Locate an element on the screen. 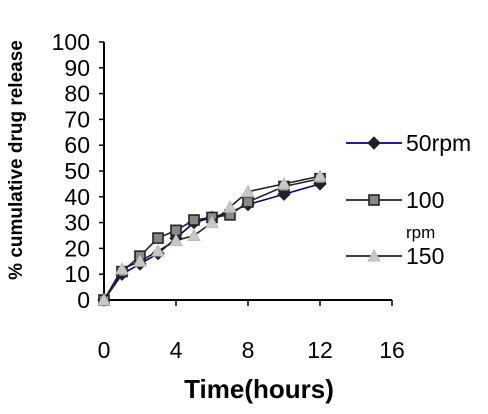  y-axis-title: % cumulative drug release is located at coordinates (16, 160).